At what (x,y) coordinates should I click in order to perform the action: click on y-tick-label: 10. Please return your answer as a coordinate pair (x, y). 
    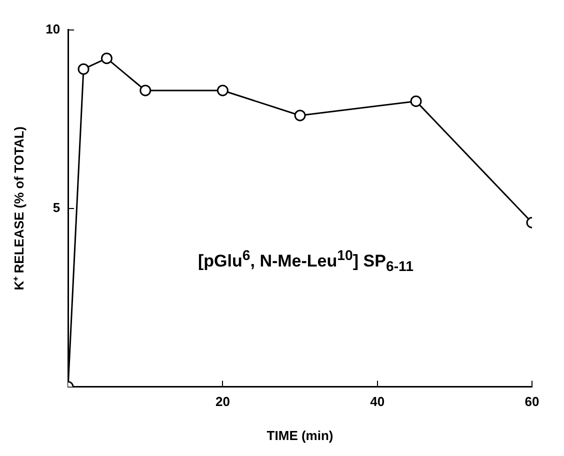
    Looking at the image, I should click on (53, 28).